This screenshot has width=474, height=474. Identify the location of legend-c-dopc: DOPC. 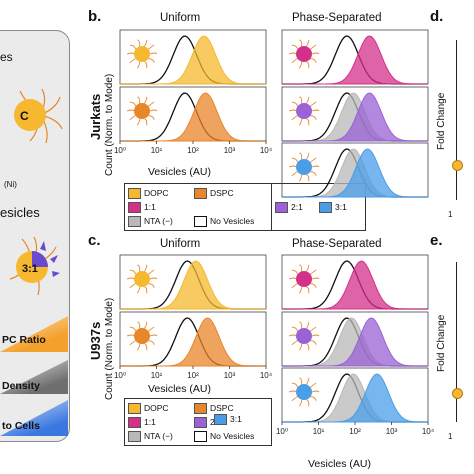
(161, 408).